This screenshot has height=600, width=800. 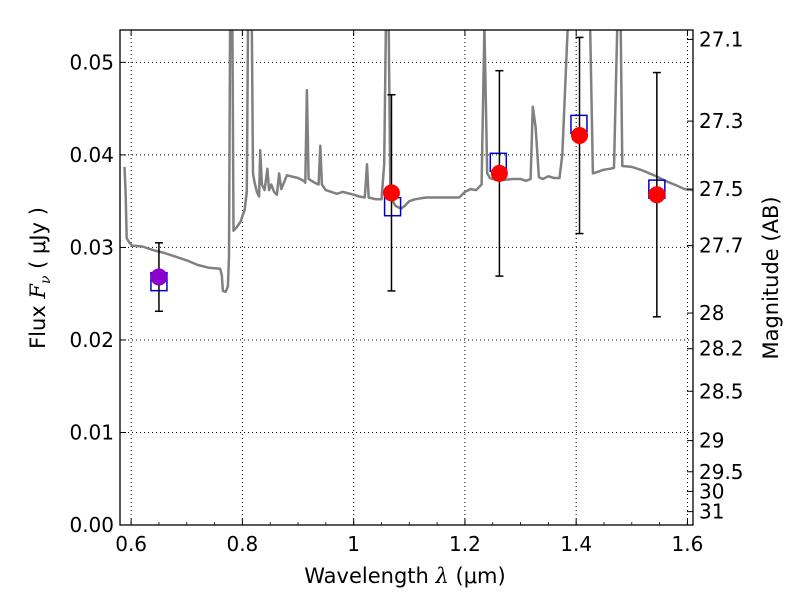 What do you see at coordinates (353, 544) in the screenshot?
I see `x-tick-label: 1` at bounding box center [353, 544].